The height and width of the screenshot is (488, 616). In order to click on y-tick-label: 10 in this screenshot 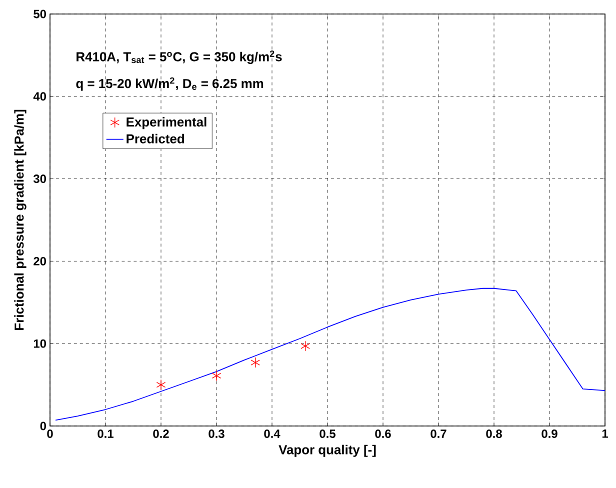, I will do `click(40, 343)`.